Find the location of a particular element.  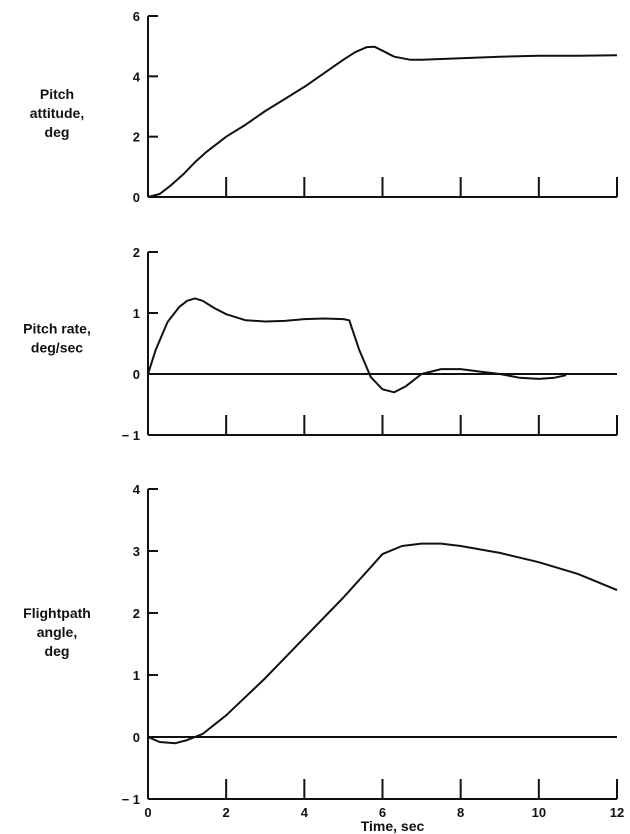

x-tick-label: 2 is located at coordinates (226, 812).